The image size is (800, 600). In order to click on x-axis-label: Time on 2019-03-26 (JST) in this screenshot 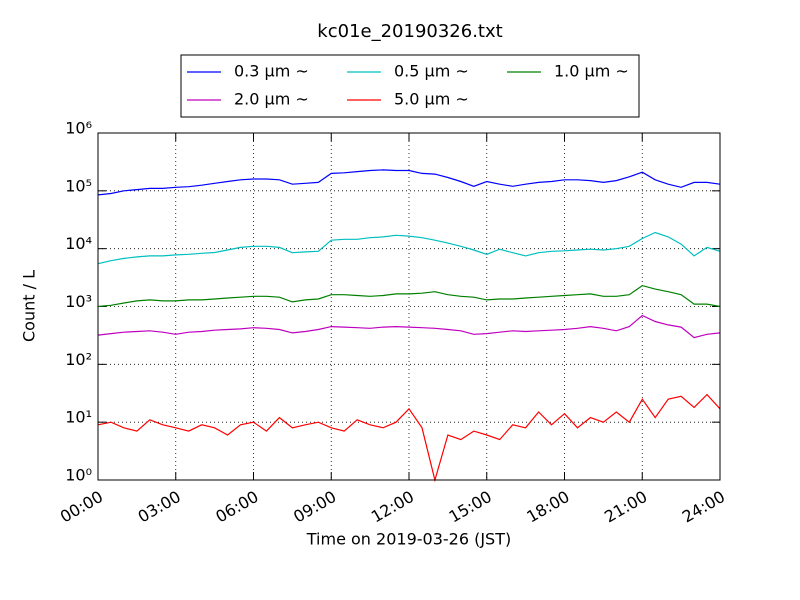, I will do `click(408, 539)`.